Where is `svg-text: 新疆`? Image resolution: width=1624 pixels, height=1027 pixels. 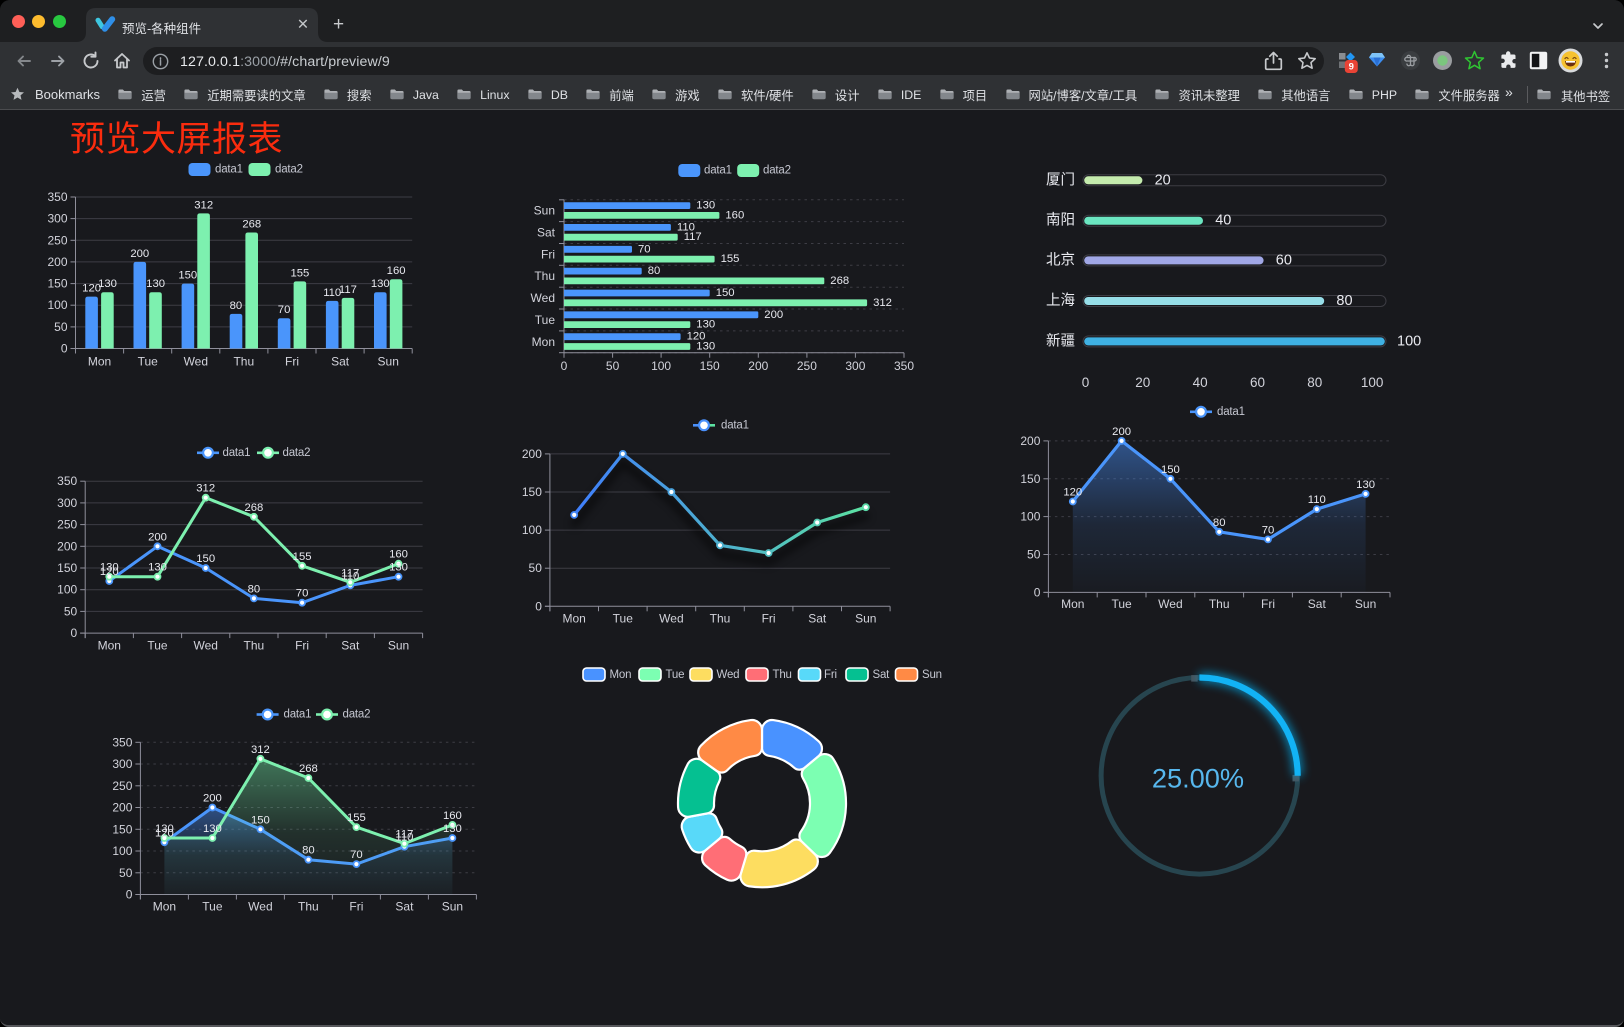
svg-text: 新疆 is located at coordinates (1060, 340).